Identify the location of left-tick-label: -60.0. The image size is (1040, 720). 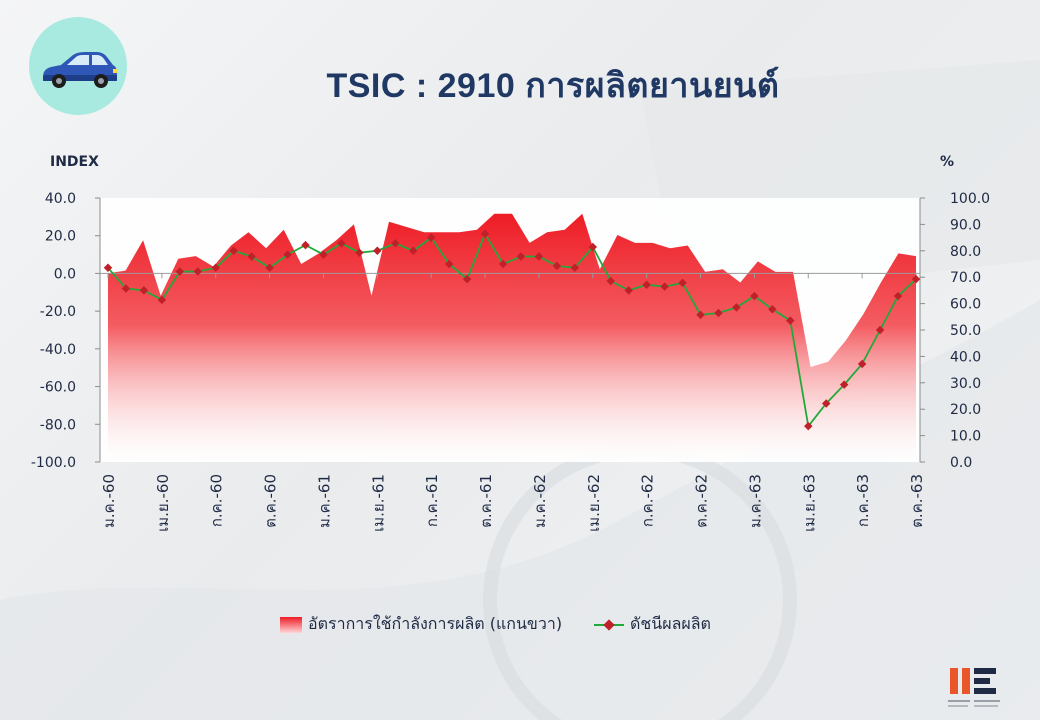
(58, 388).